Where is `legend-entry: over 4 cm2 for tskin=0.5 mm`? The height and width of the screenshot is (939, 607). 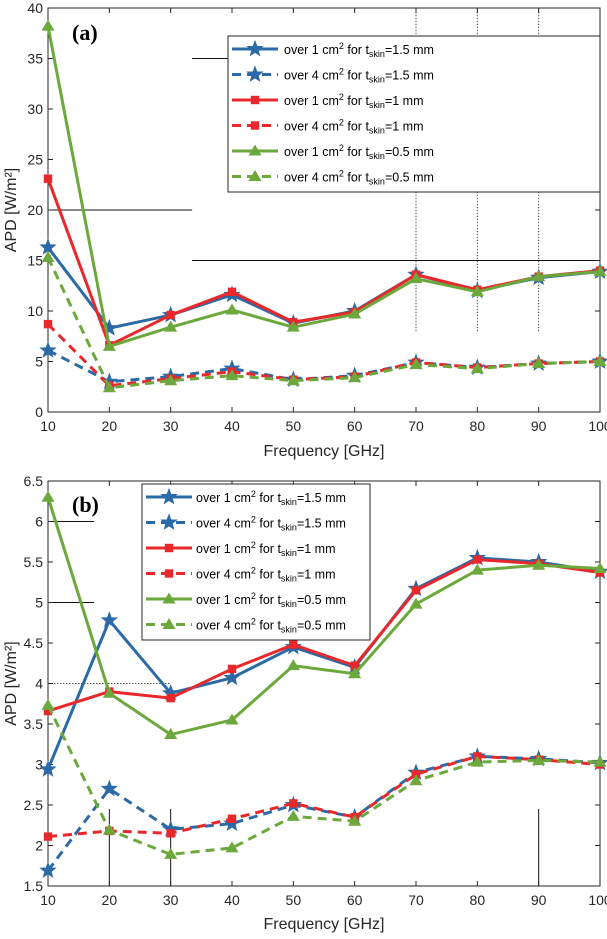 legend-entry: over 4 cm2 for tskin=0.5 mm is located at coordinates (271, 626).